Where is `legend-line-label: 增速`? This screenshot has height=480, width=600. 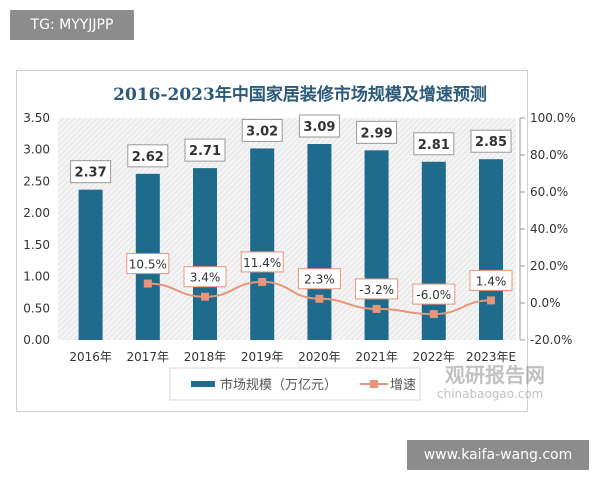
legend-line-label: 增速 is located at coordinates (403, 385).